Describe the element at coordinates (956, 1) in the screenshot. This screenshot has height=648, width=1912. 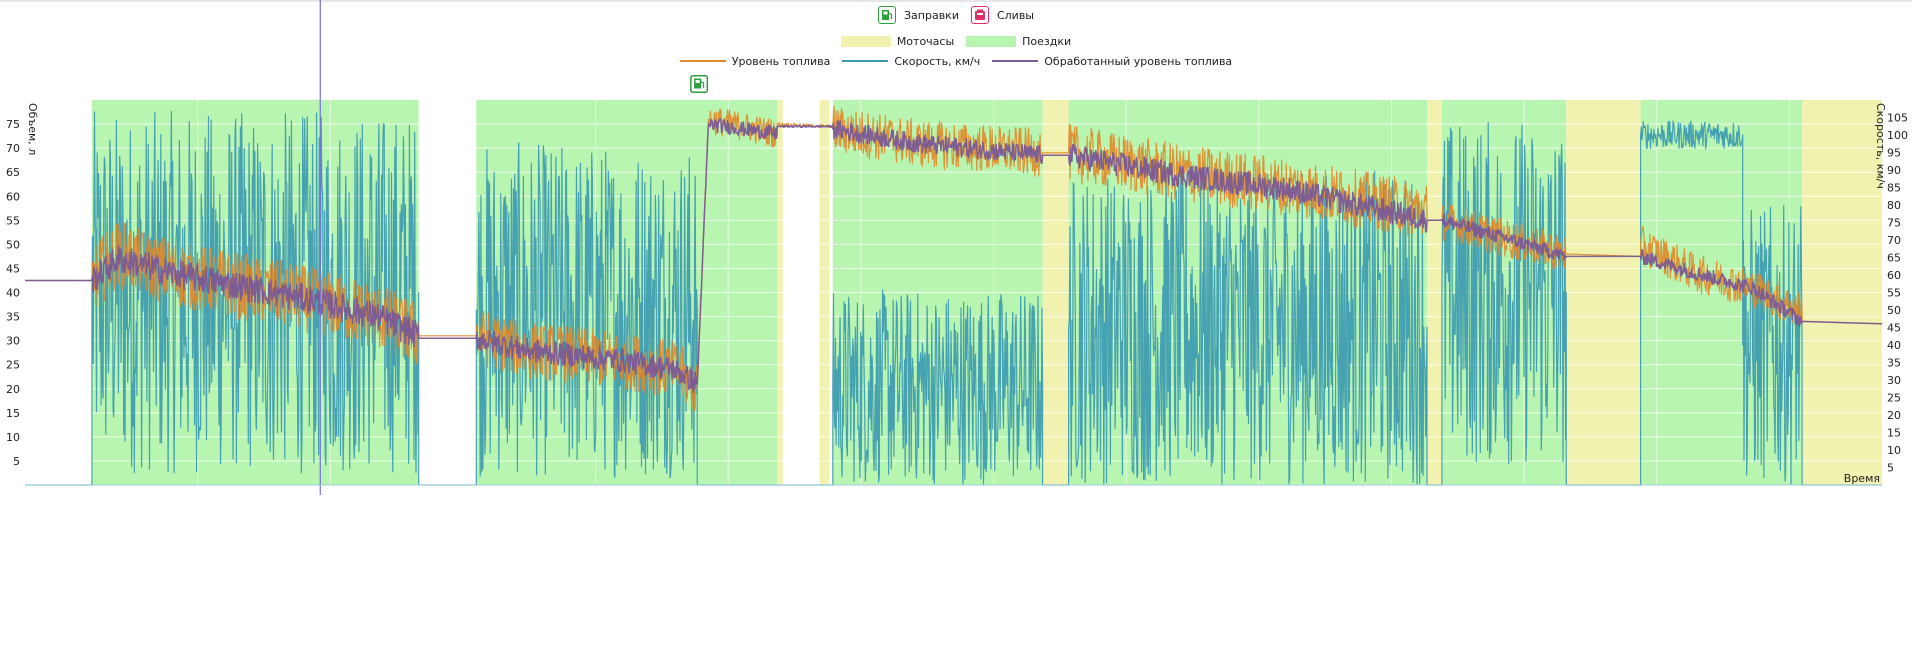
I see `top-border` at that location.